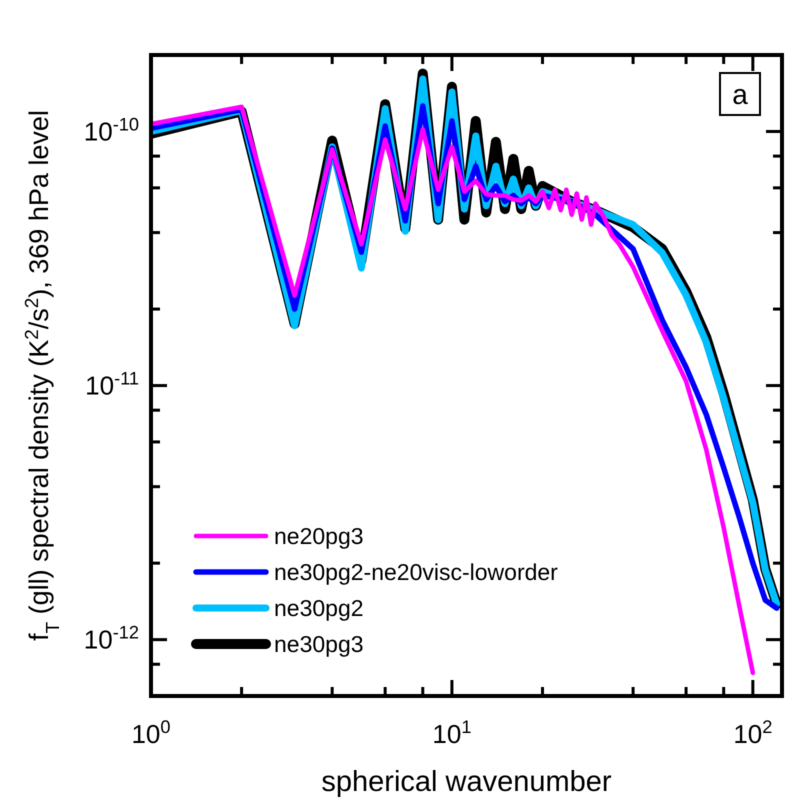 This screenshot has height=803, width=790. I want to click on y-tick-label: 10$^{-11}$, so click(112, 384).